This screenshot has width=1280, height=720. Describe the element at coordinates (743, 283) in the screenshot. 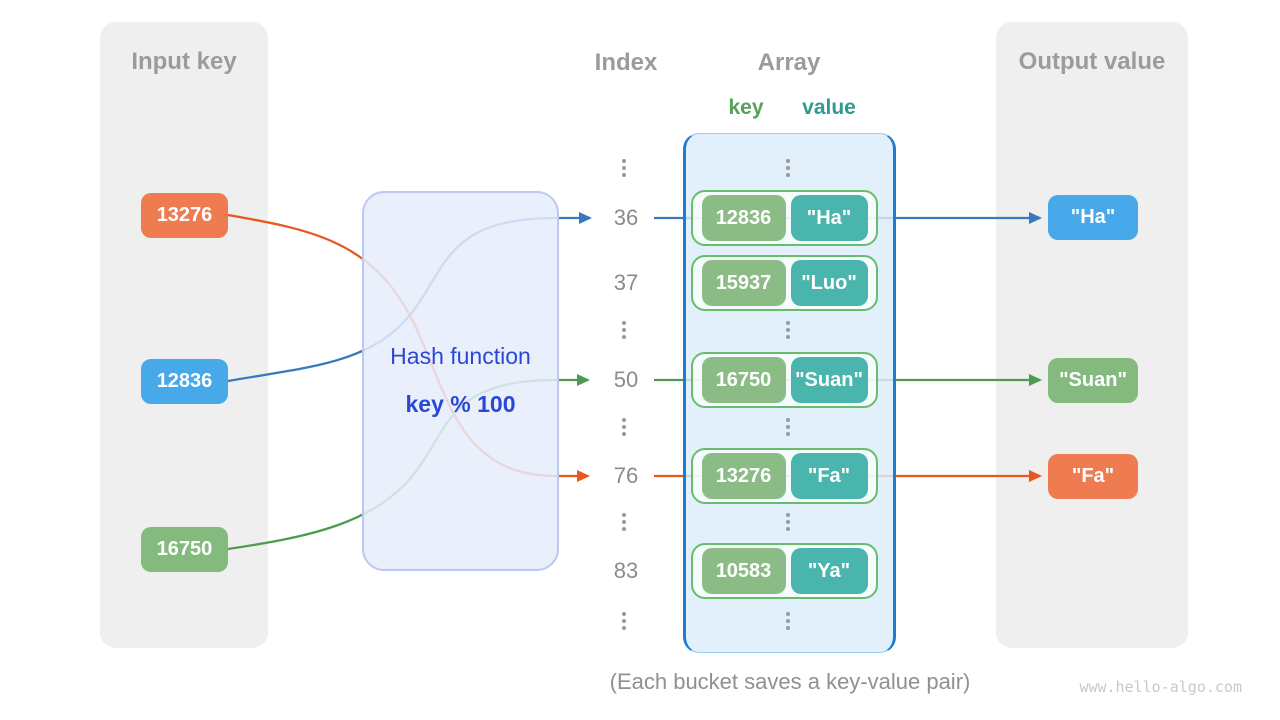

I see `bucket-key: 15937` at that location.